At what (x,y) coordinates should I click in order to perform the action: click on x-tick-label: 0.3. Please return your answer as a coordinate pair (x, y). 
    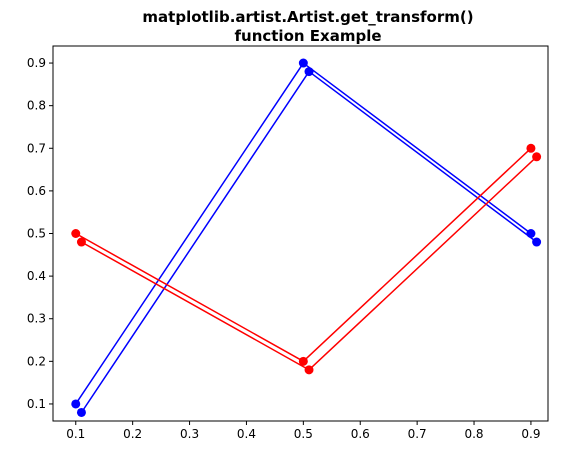
    Looking at the image, I should click on (189, 434).